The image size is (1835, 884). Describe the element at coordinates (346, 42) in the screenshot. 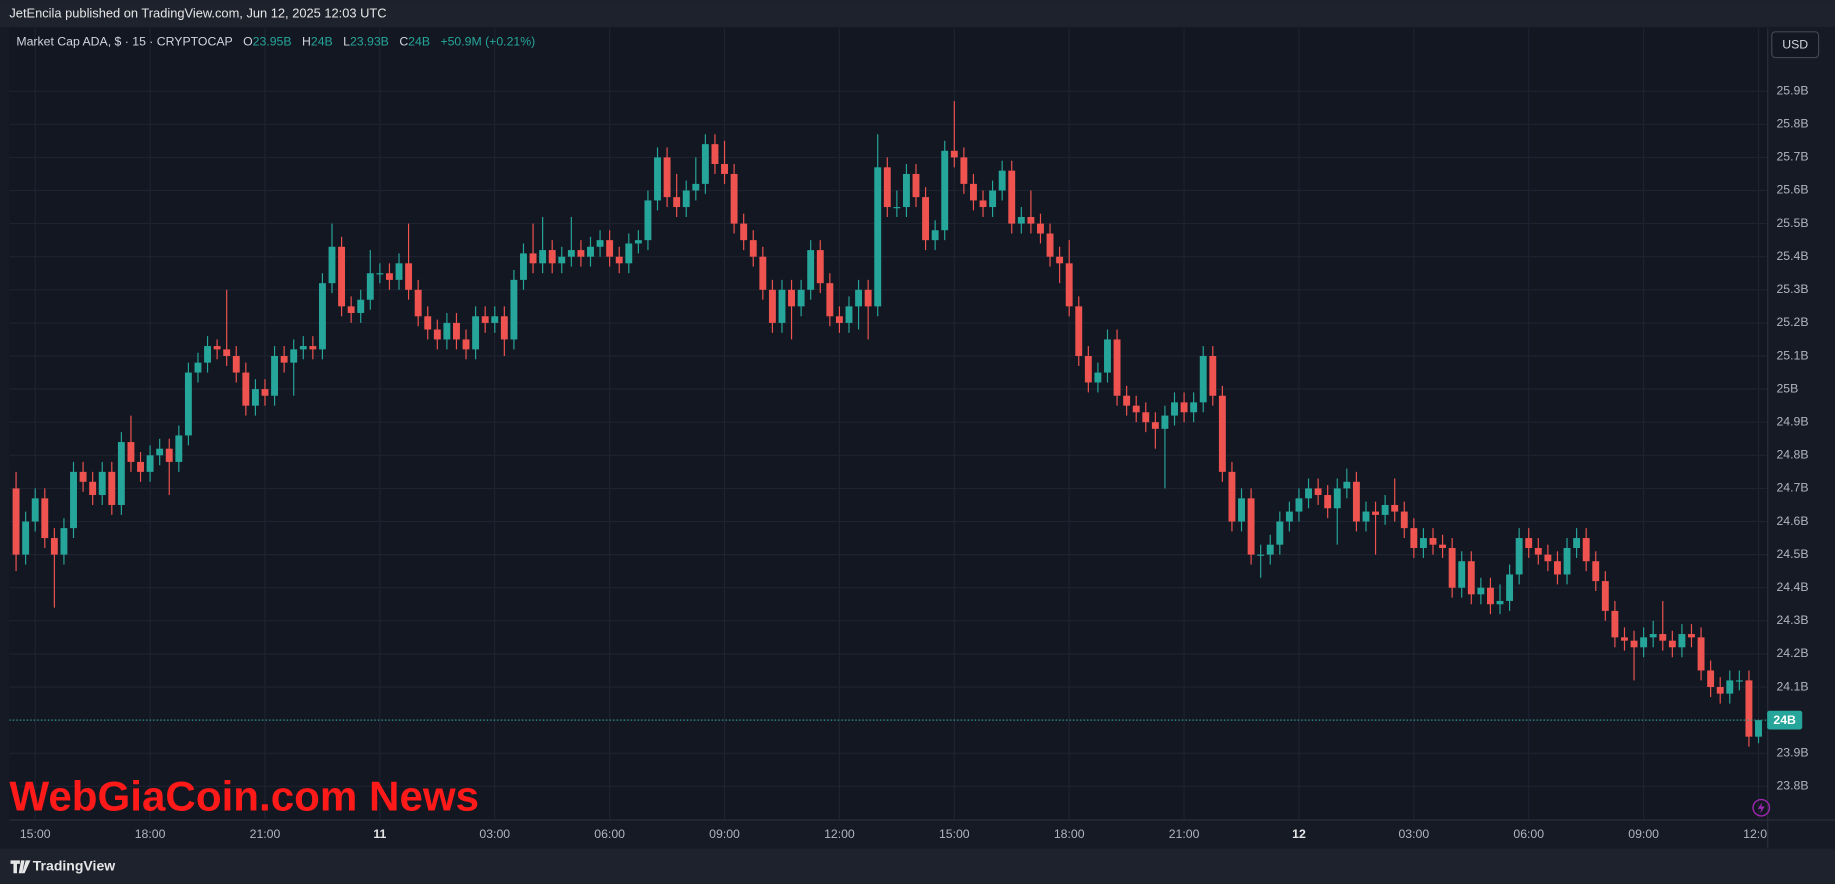

I see `legend-label: L` at that location.